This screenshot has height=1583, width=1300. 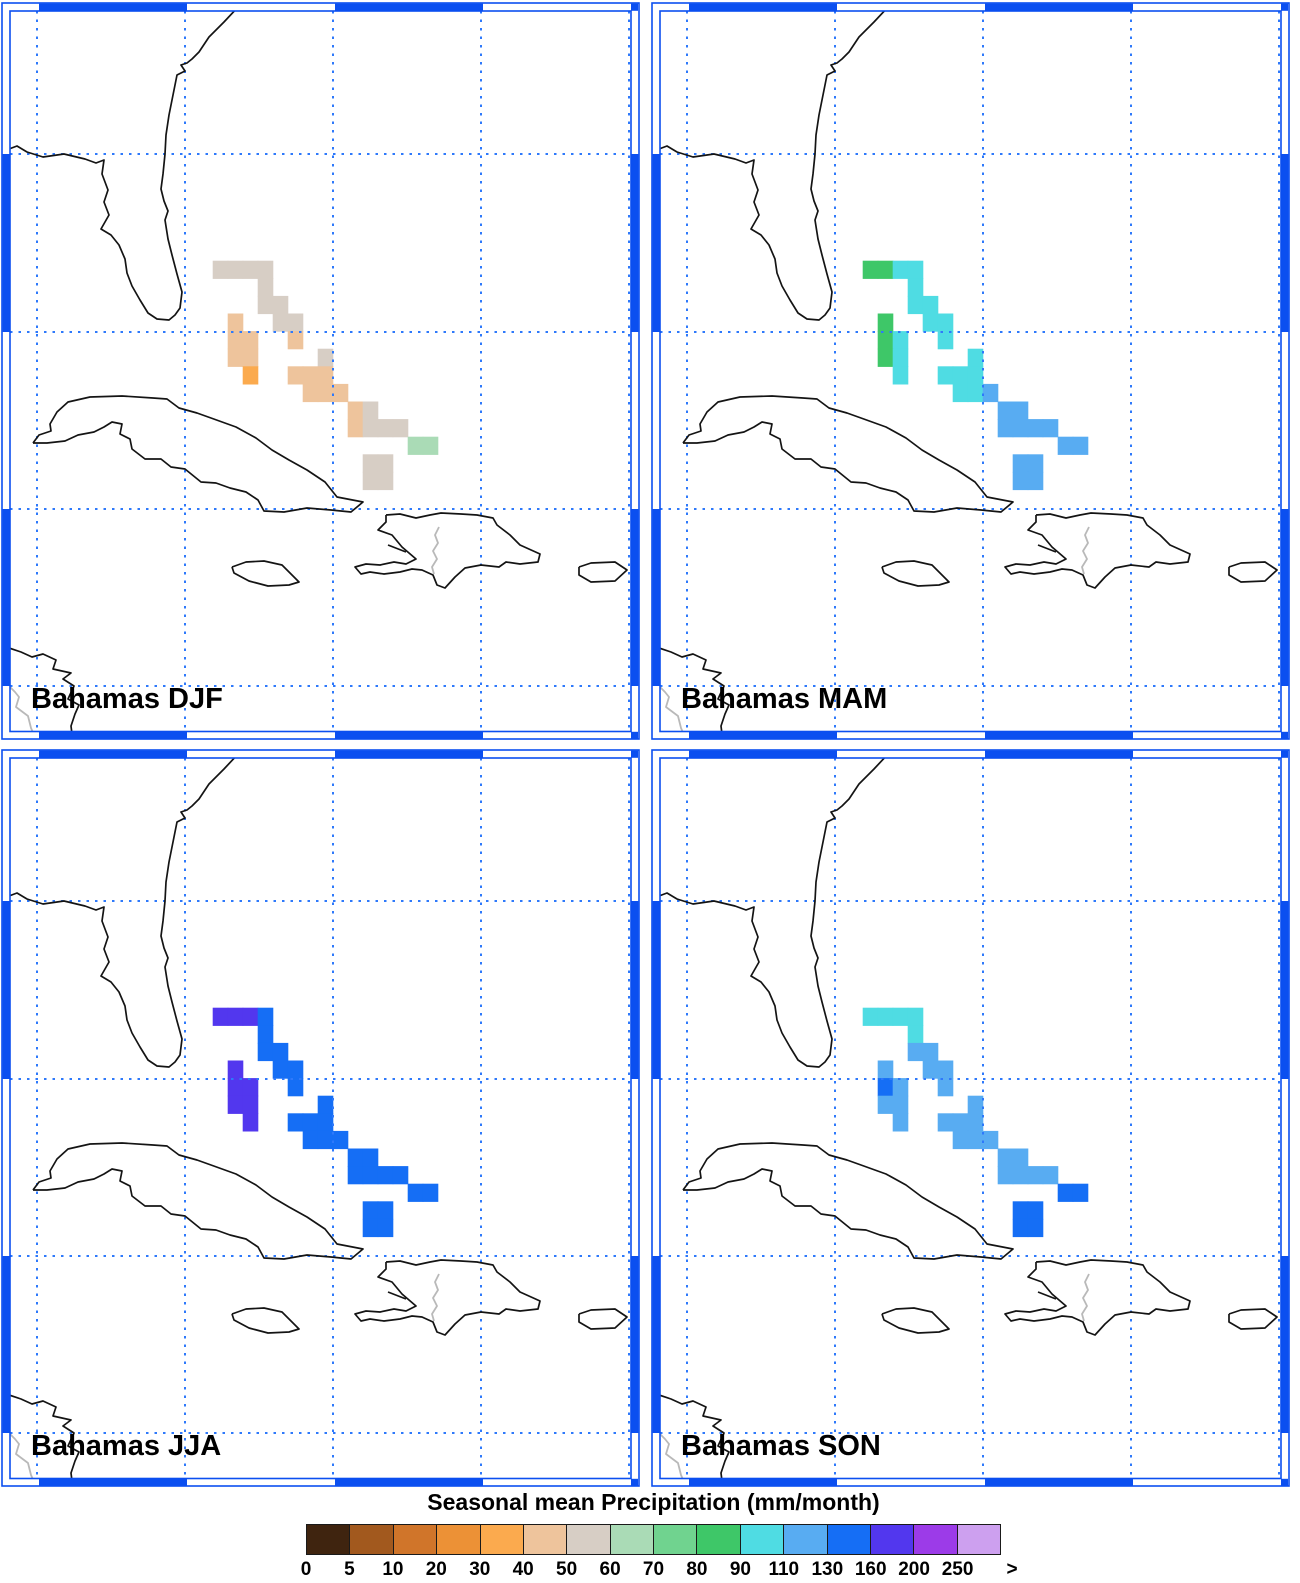 What do you see at coordinates (870, 1569) in the screenshot?
I see `colorbar-tick-label: 160` at bounding box center [870, 1569].